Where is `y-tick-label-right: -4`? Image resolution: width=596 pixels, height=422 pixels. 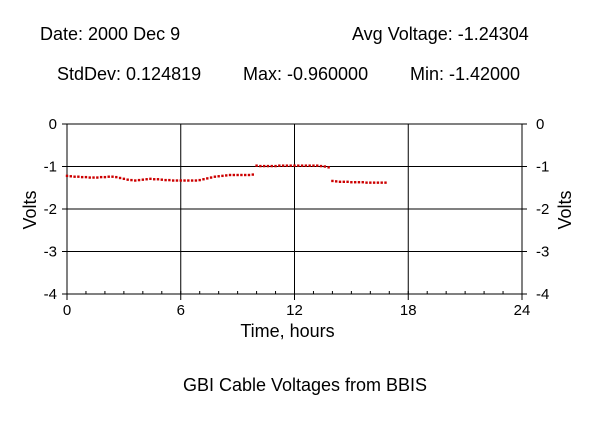 y-tick-label-right: -4 is located at coordinates (542, 294).